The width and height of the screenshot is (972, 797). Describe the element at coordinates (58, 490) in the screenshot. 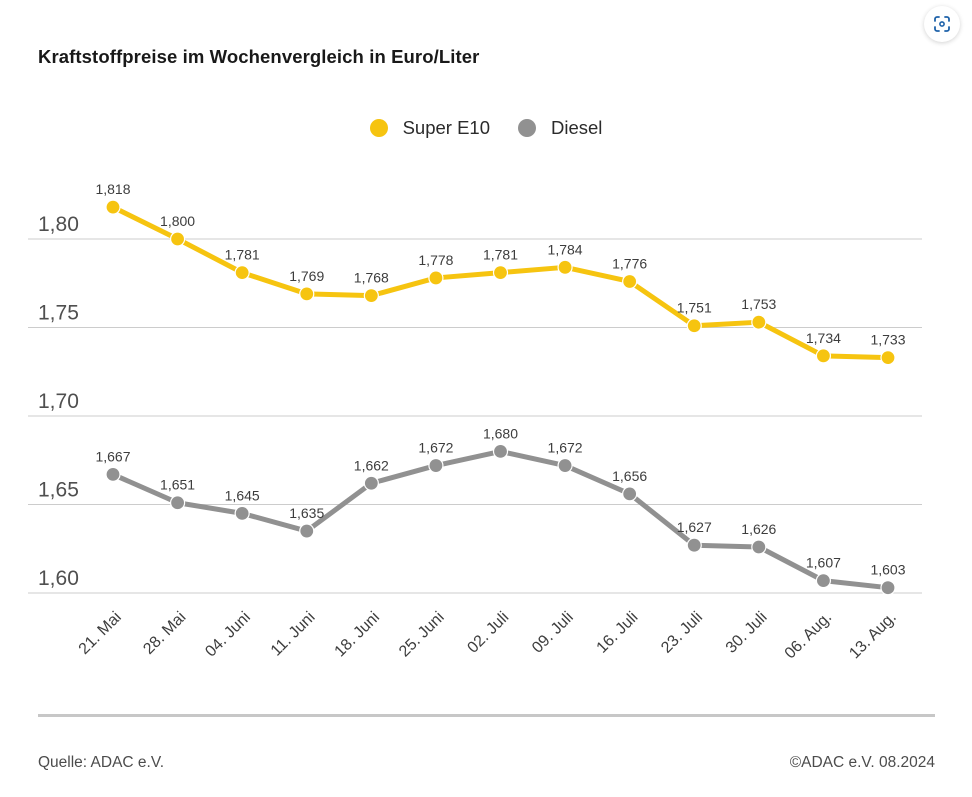

I see `y-axis-tick-label: 1,65` at that location.